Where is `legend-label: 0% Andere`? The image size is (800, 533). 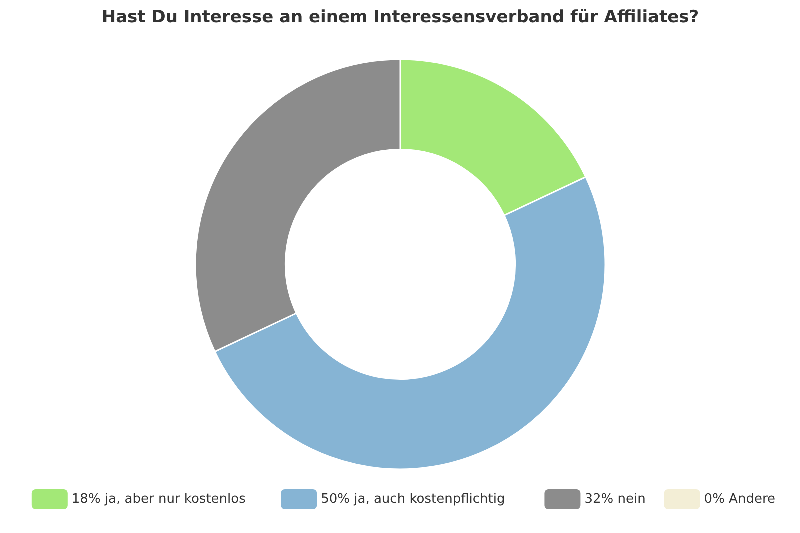 legend-label: 0% Andere is located at coordinates (740, 499).